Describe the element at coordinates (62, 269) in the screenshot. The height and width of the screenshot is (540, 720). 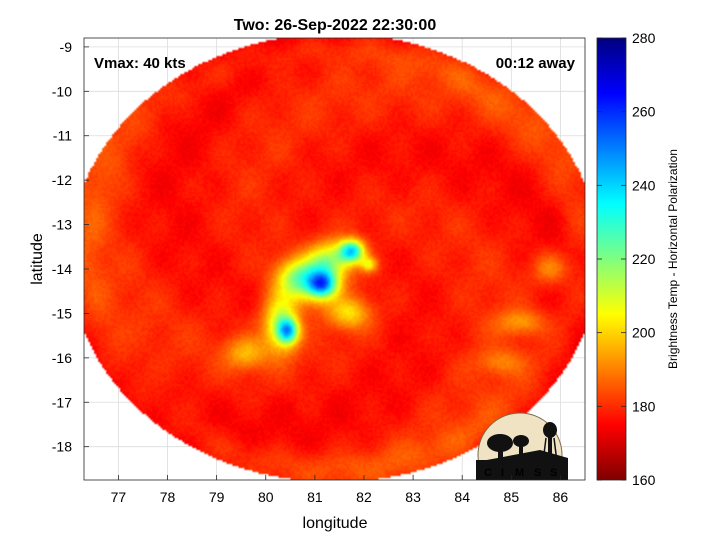
I see `y-tick-label: -14` at that location.